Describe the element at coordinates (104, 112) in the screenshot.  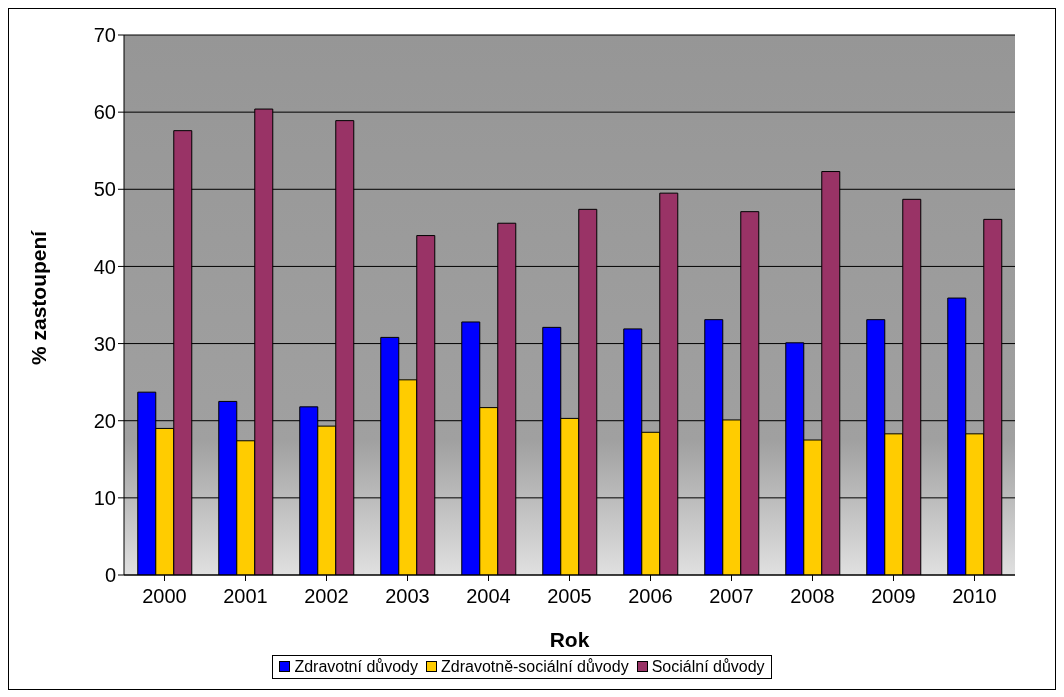
I see `y-tick-label: 60` at that location.